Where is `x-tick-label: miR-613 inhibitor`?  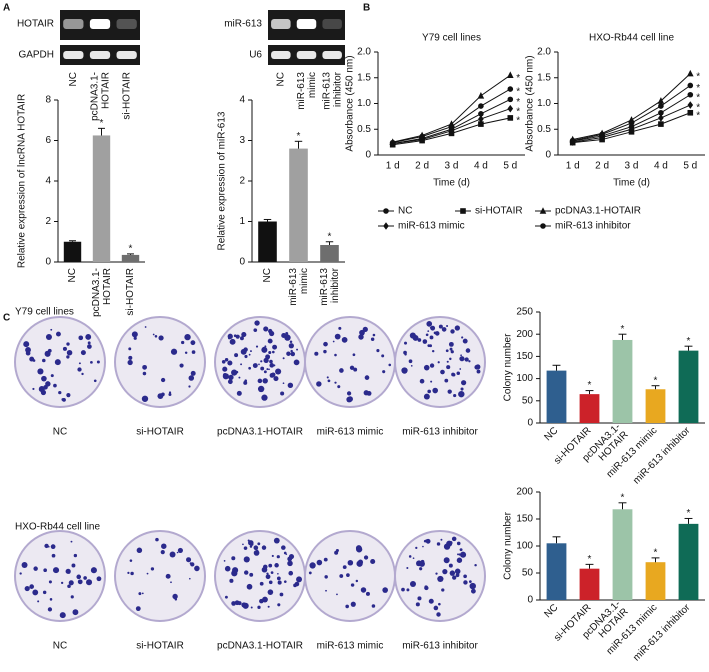 x-tick-label: miR-613 inhibitor is located at coordinates (662, 633).